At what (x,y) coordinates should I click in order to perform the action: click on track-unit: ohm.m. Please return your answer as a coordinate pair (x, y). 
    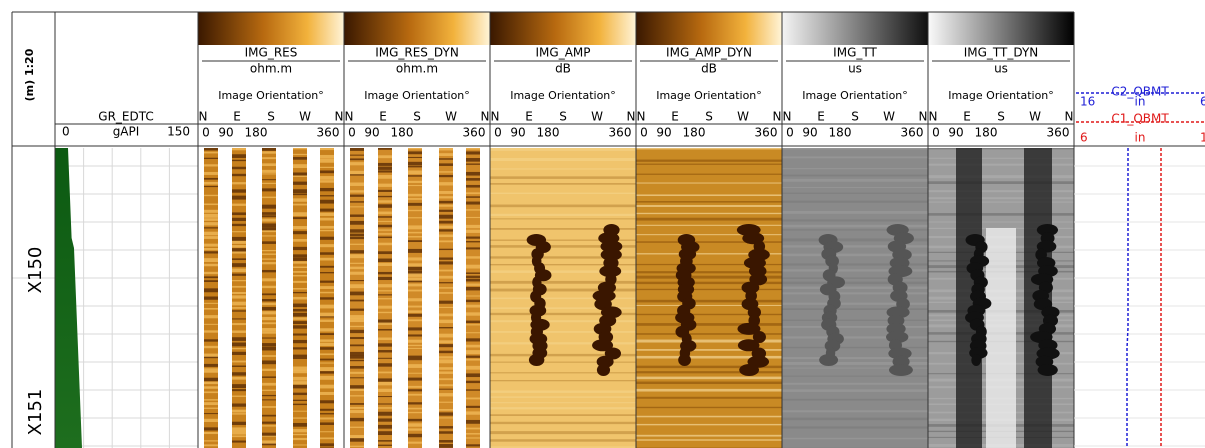
    Looking at the image, I should click on (271, 69).